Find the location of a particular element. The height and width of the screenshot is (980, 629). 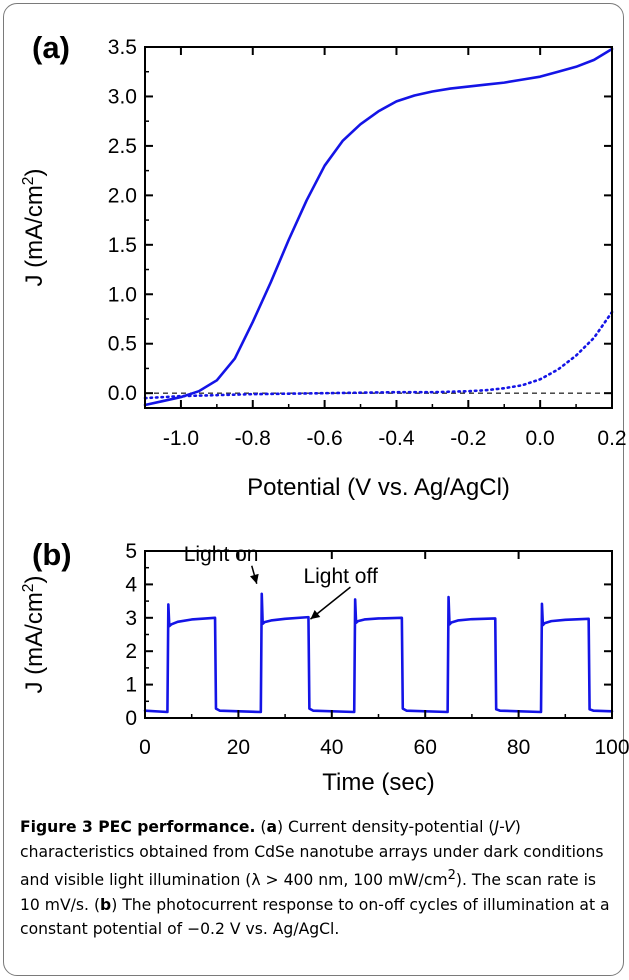

panel-label: (a) is located at coordinates (51, 47).